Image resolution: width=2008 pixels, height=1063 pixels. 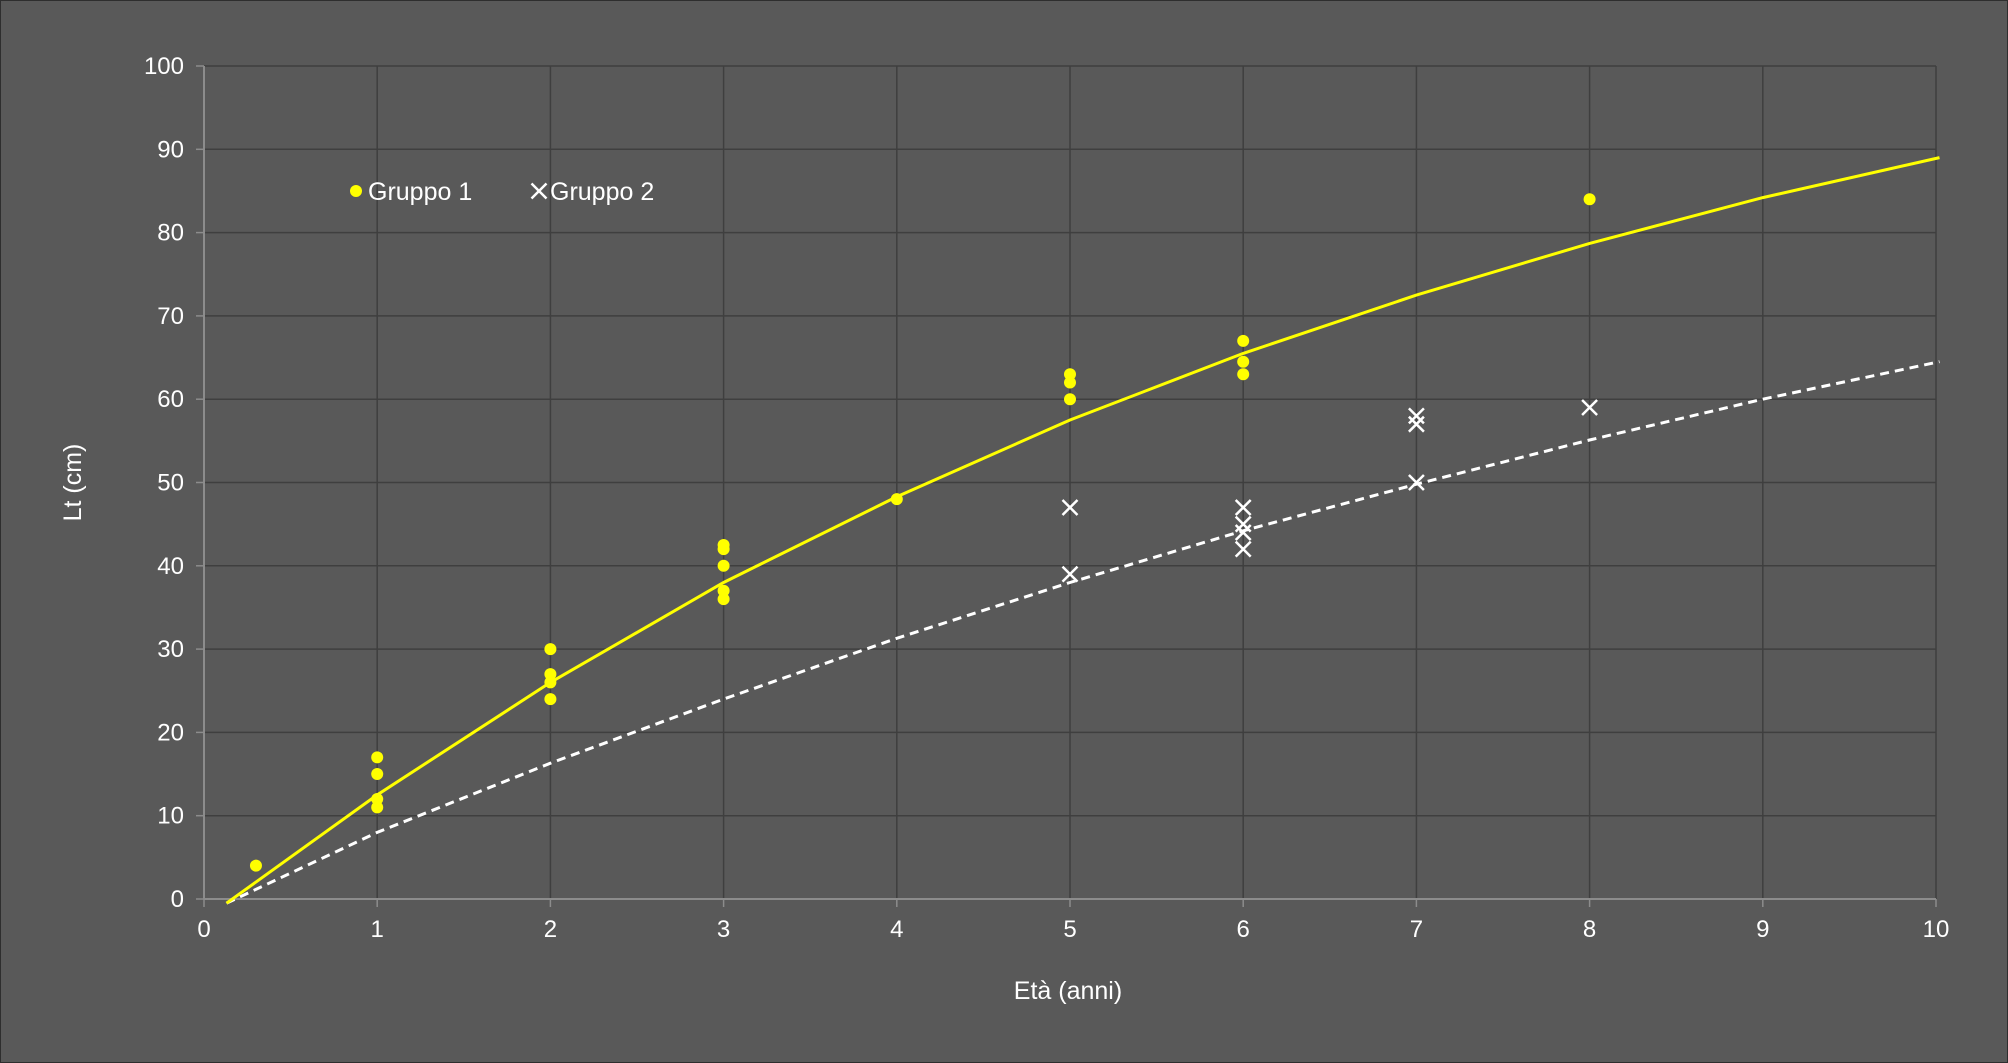 What do you see at coordinates (1936, 929) in the screenshot?
I see `x-tick-label: 10` at bounding box center [1936, 929].